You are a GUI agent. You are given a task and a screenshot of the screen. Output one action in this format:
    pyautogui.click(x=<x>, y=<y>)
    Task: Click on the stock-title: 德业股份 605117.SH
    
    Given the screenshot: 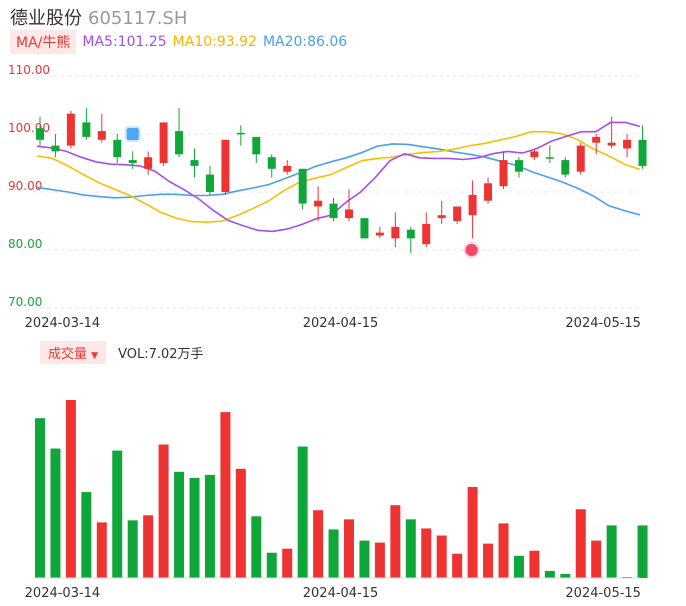 What is the action you would take?
    pyautogui.click(x=98, y=17)
    